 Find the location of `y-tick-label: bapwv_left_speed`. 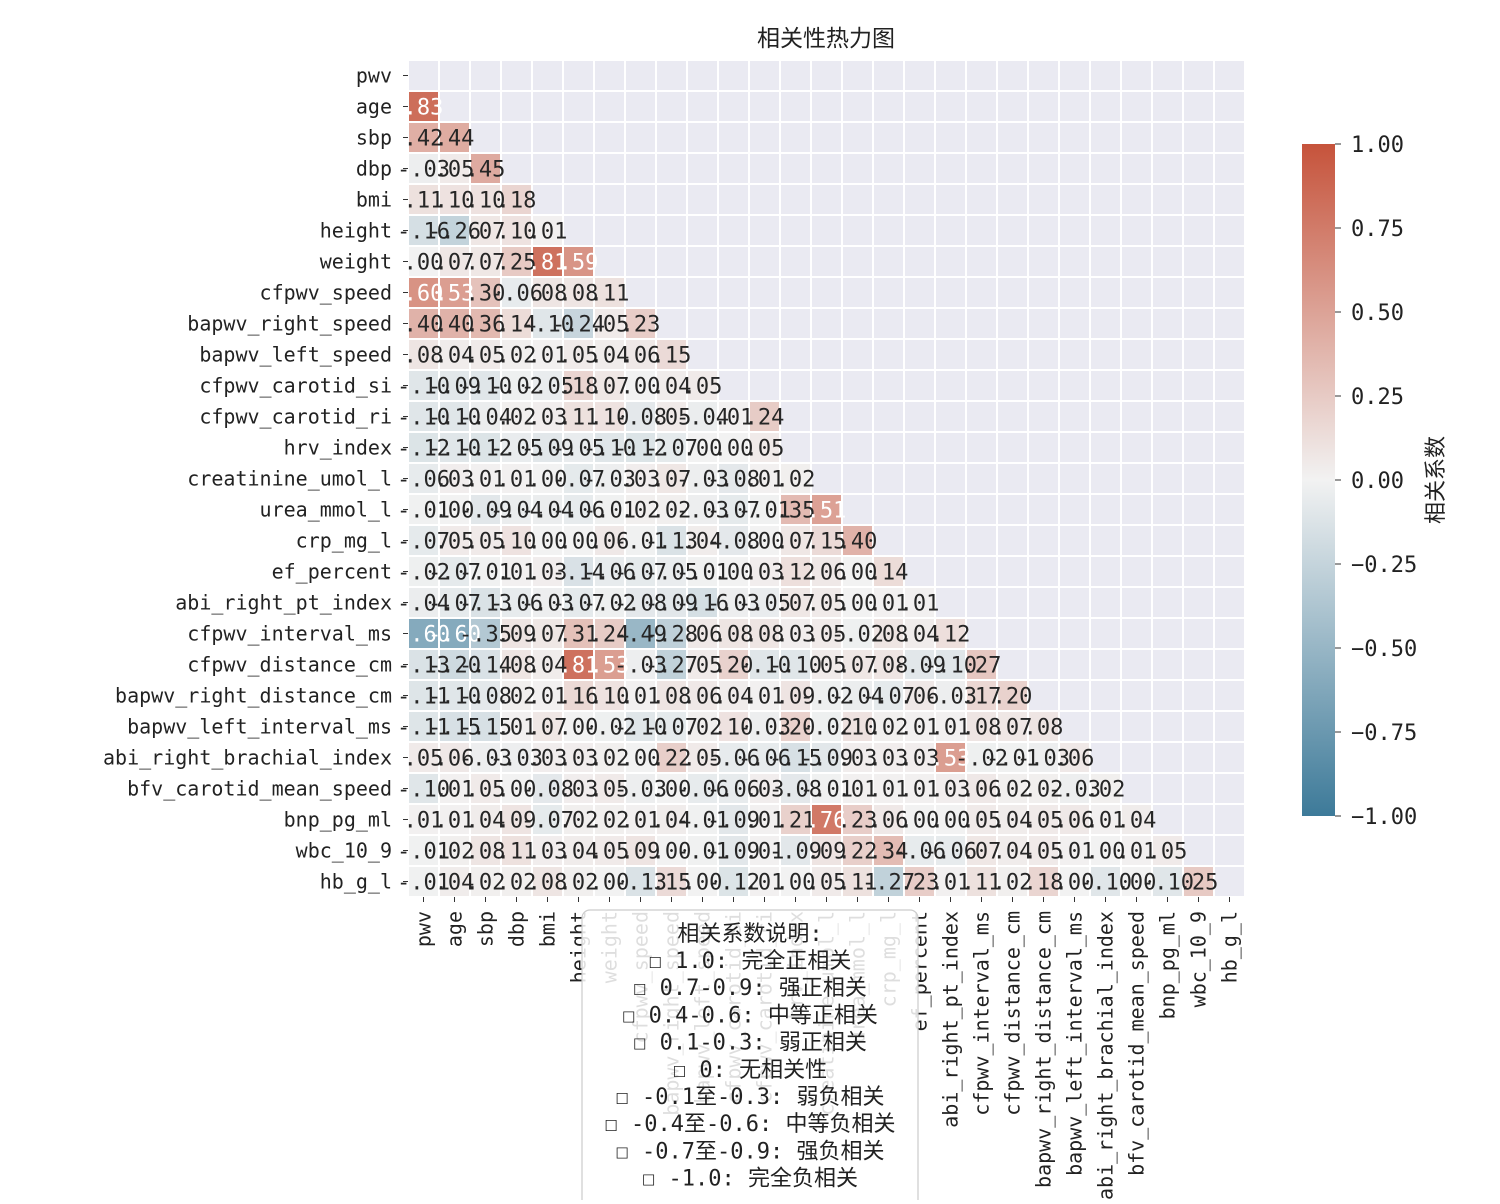

y-tick-label: bapwv_left_speed is located at coordinates (295, 355).